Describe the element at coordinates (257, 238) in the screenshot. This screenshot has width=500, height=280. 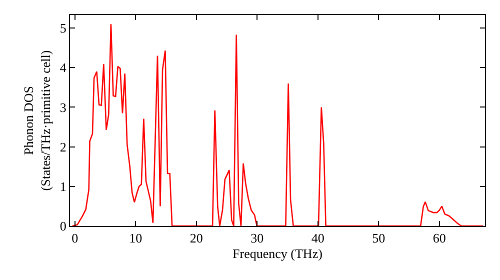
I see `x-tick-label: 30` at that location.